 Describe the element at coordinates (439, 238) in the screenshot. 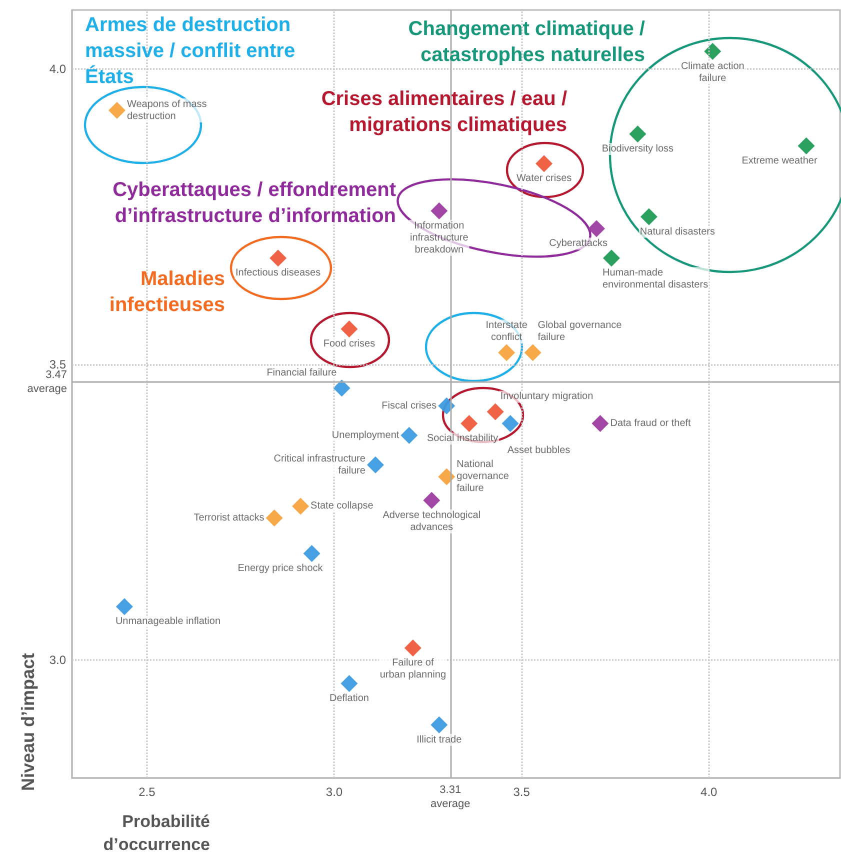

I see `annotation: Information infrastructure breakdown` at that location.